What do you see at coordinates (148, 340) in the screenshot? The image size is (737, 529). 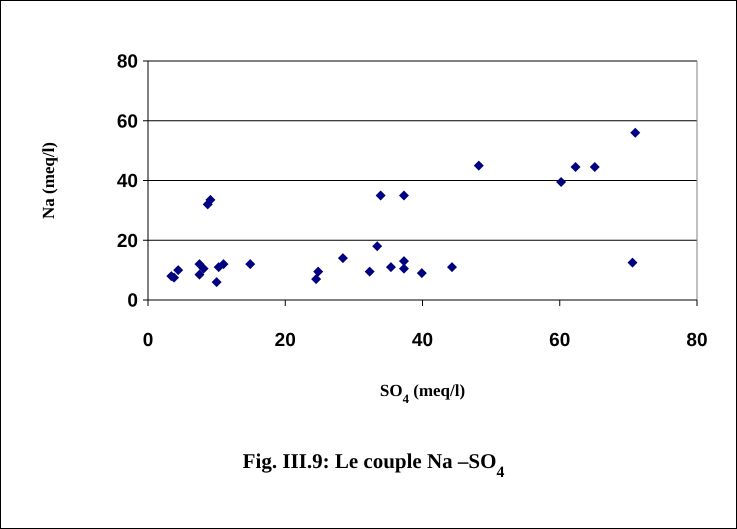 I see `x-tick-label: 0` at bounding box center [148, 340].